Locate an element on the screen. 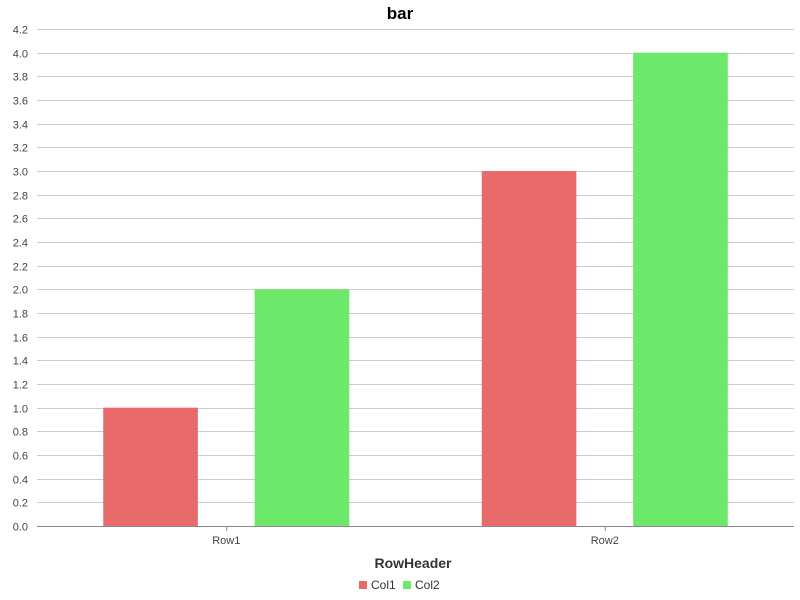 The height and width of the screenshot is (600, 800). x-tick-label: Row2 is located at coordinates (605, 541).